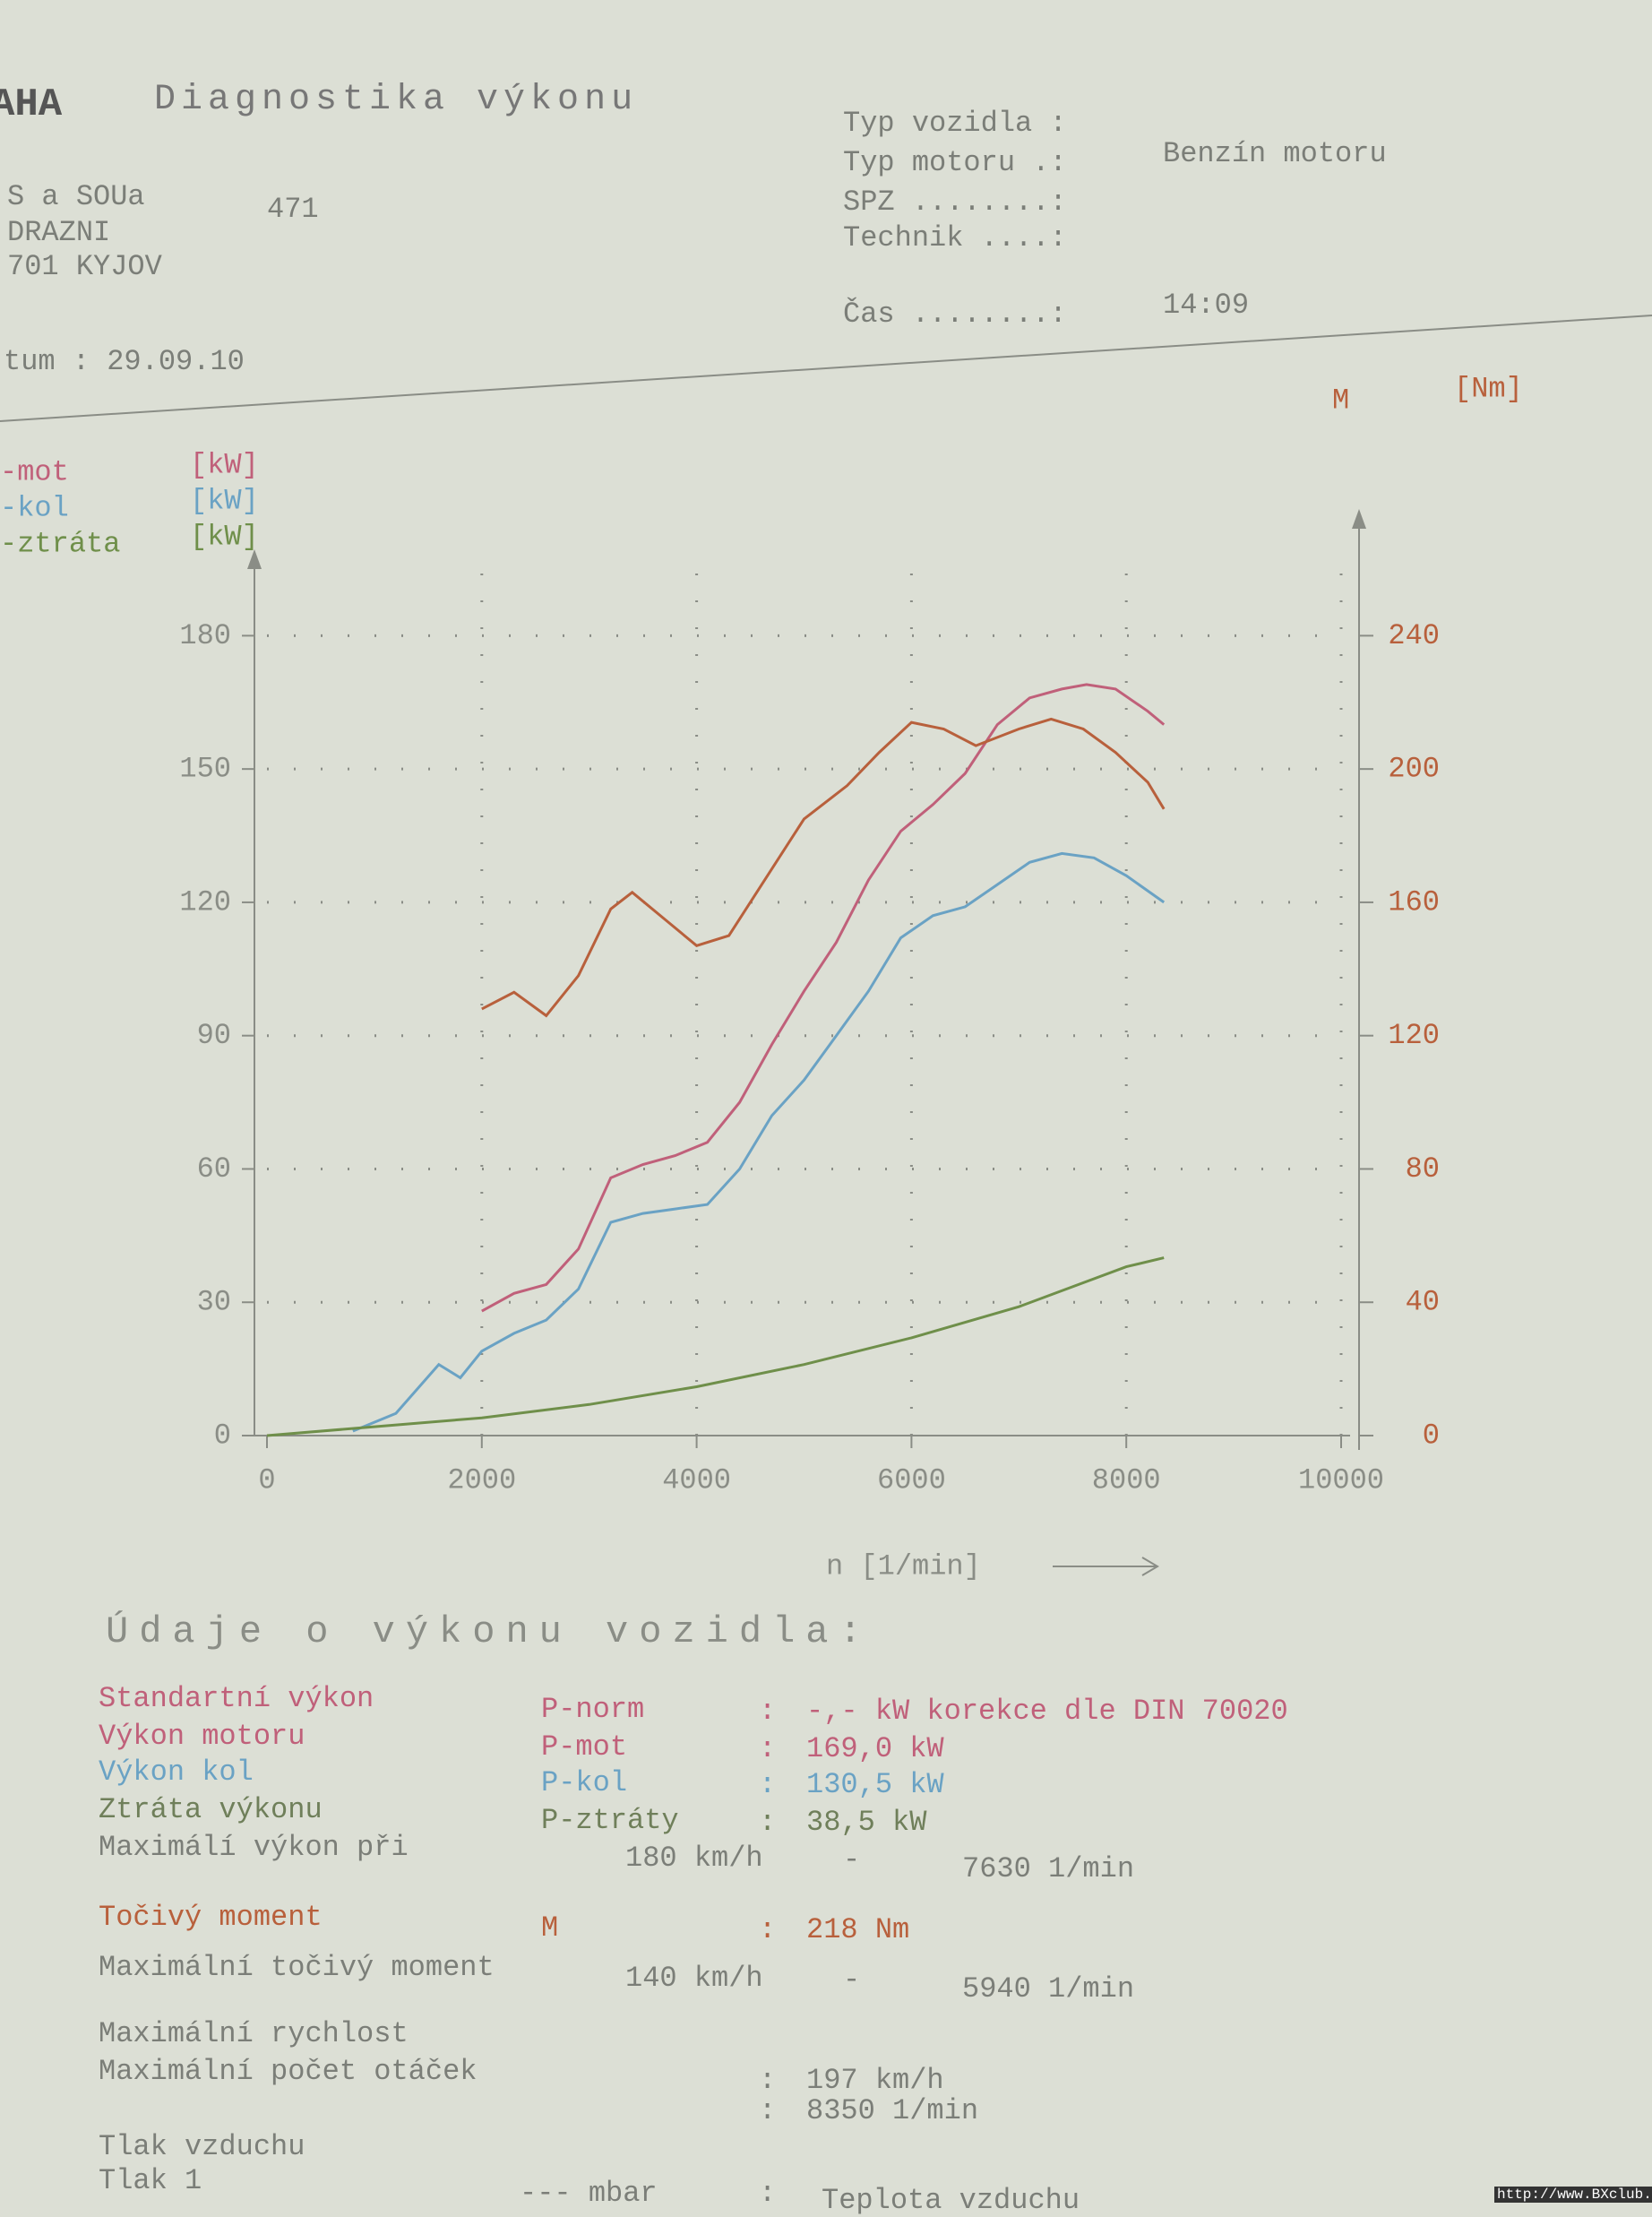  I want to click on field-label: Čas ........:, so click(955, 314).